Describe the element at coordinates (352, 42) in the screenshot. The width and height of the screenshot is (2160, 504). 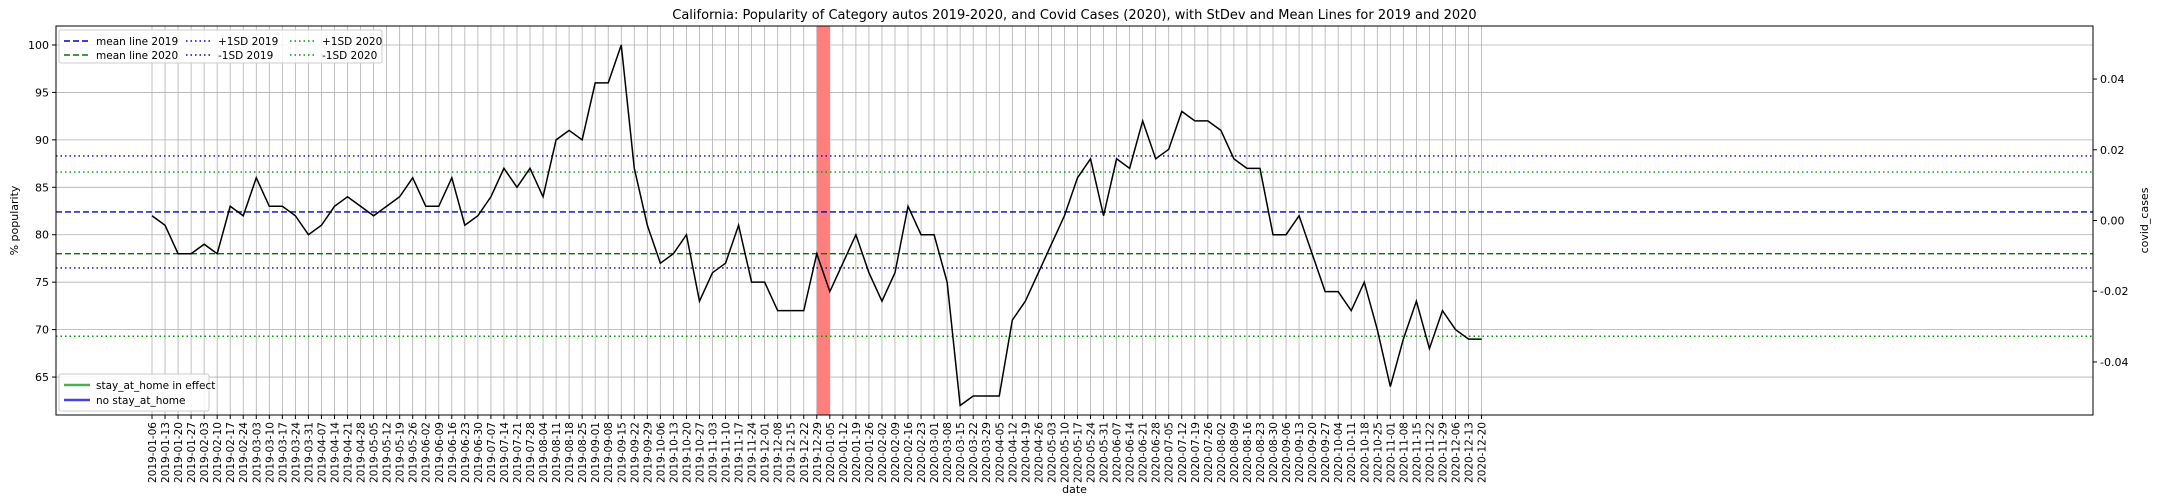
I see `legend-top-label: +1SD 2020` at that location.